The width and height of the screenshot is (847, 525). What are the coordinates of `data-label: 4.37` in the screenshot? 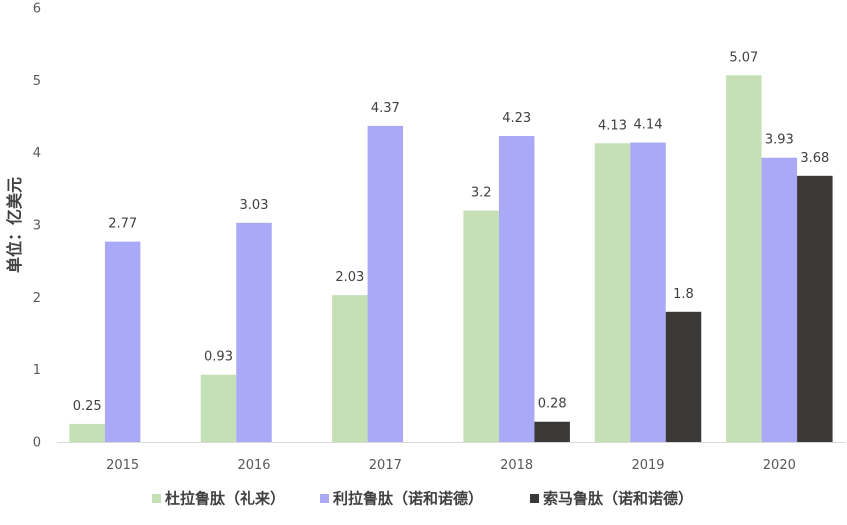 It's located at (385, 108).